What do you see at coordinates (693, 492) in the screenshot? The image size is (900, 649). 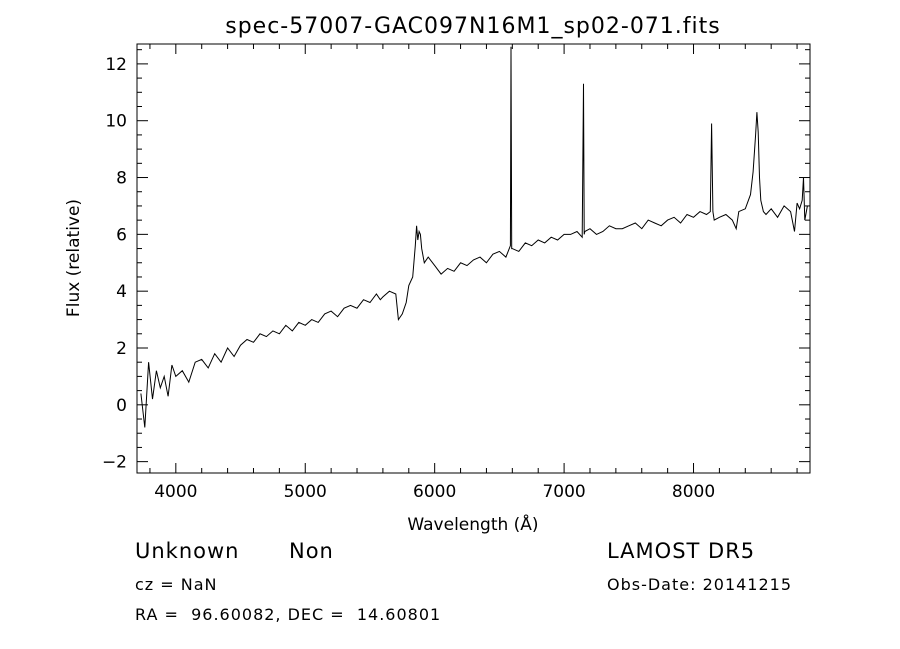 I see `x-tick-label: 8000` at bounding box center [693, 492].